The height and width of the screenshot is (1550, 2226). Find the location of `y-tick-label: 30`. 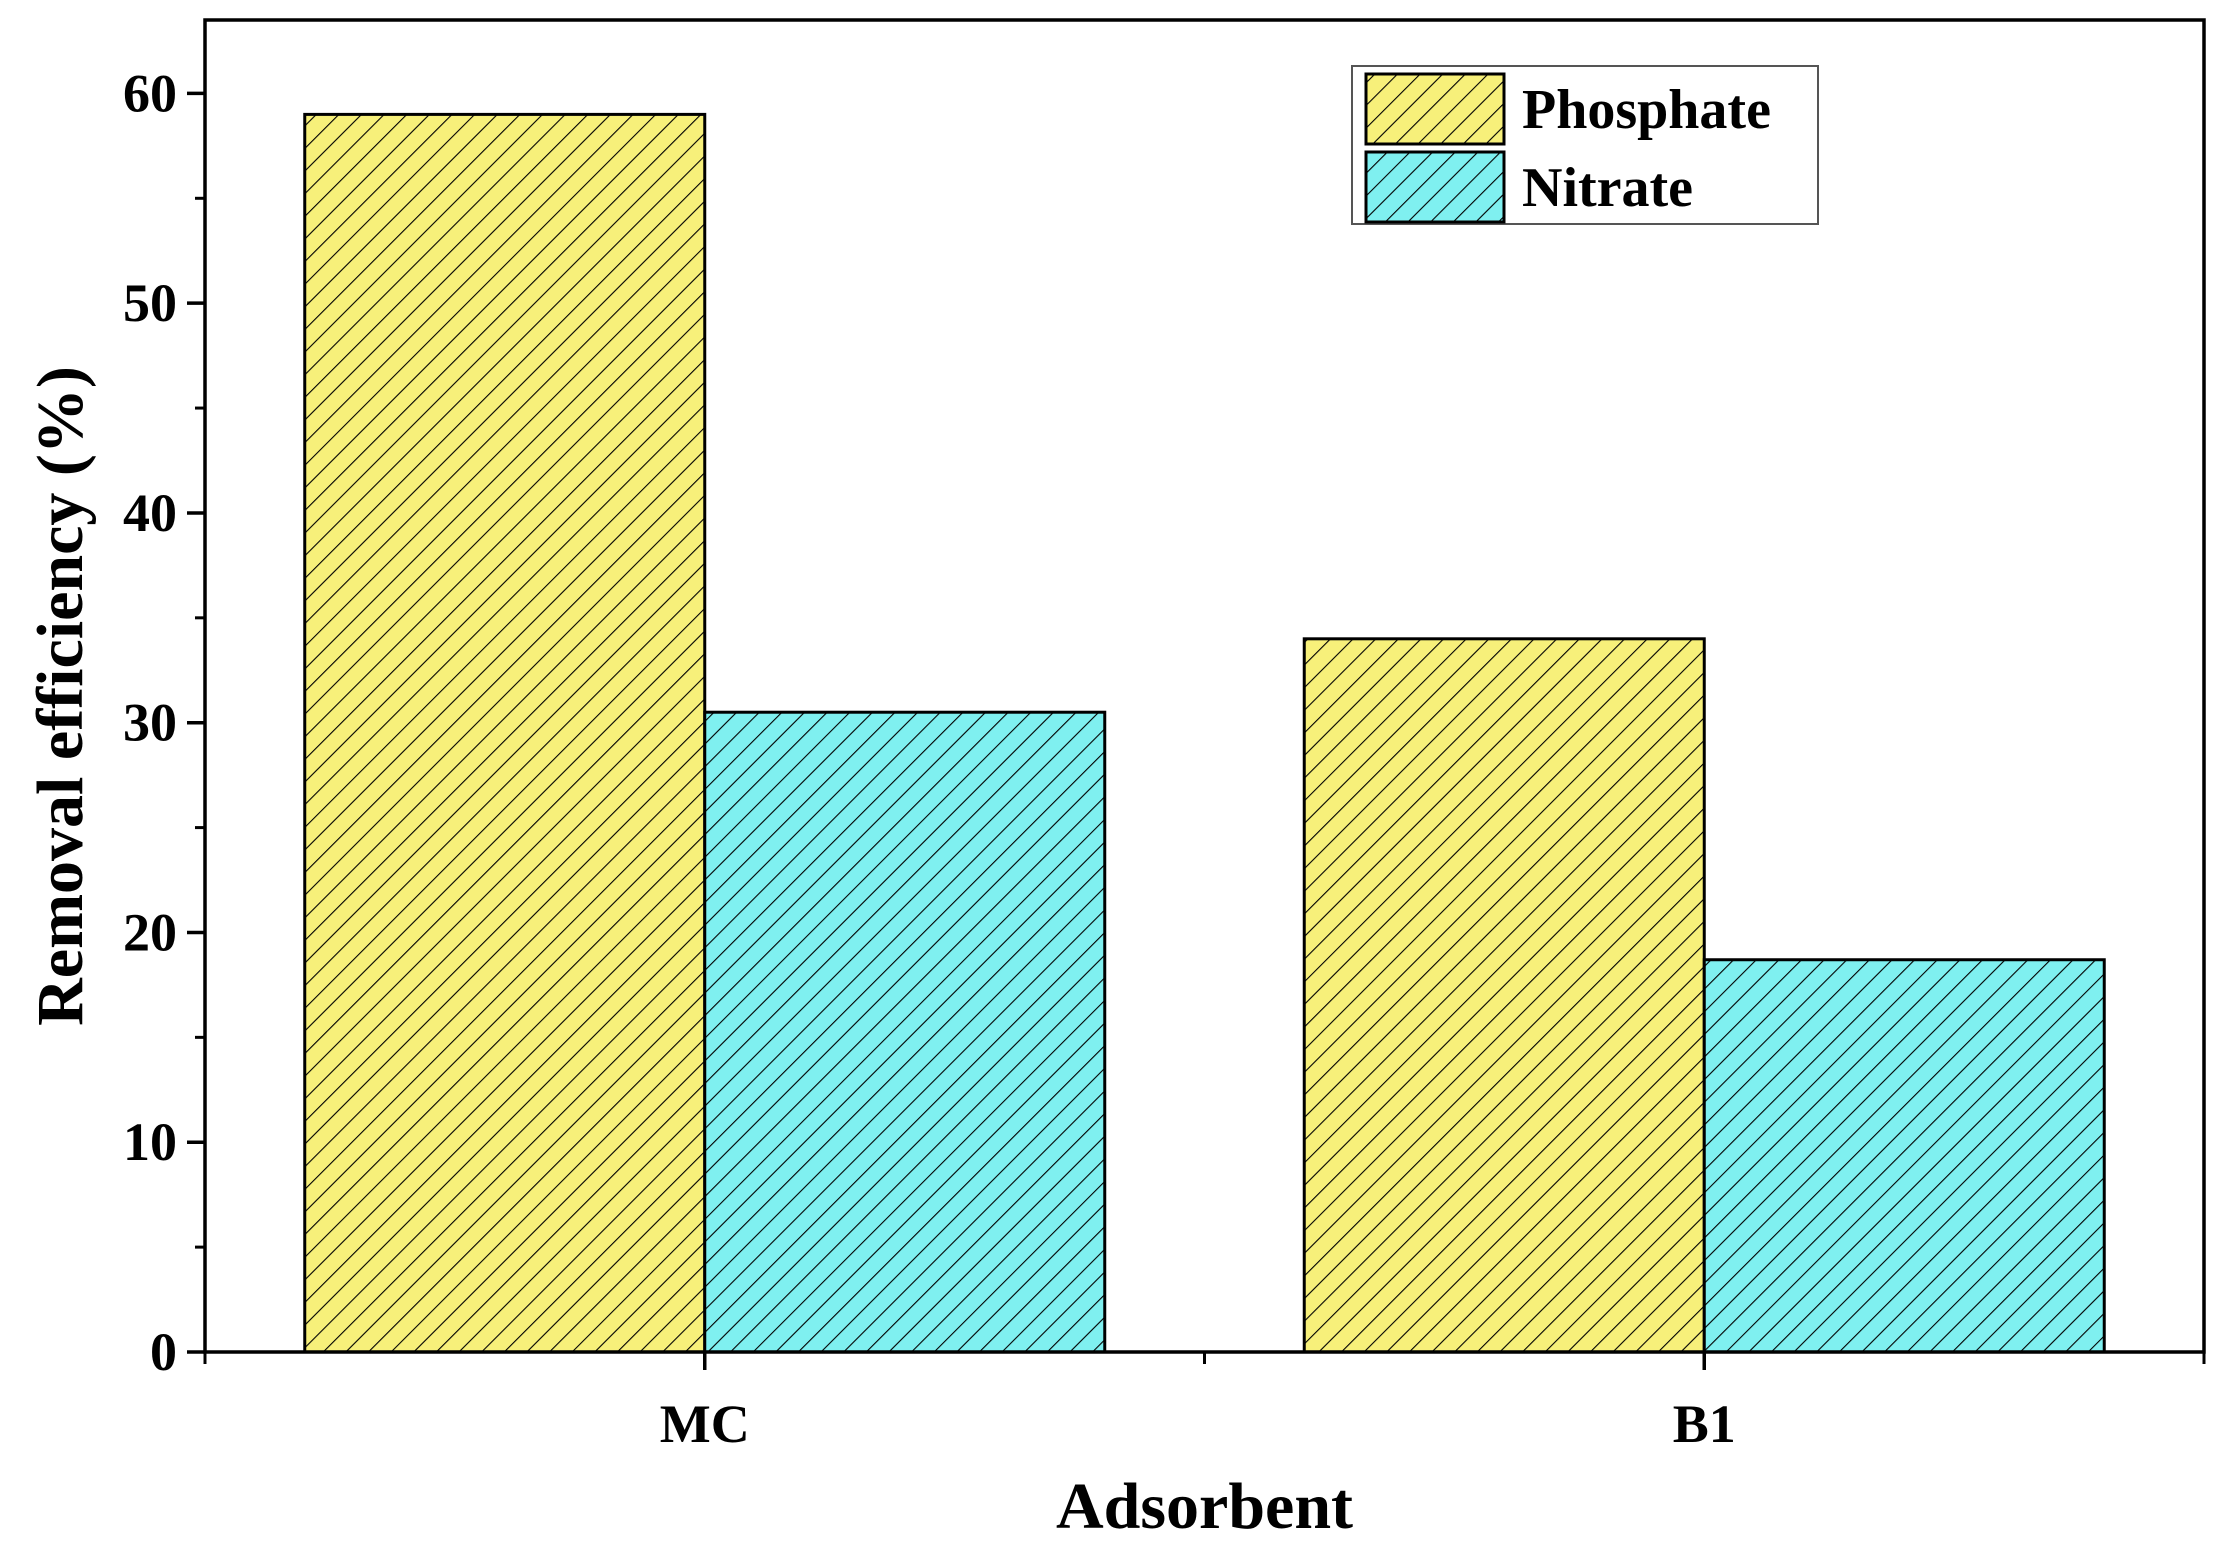

y-tick-label: 30 is located at coordinates (150, 723).